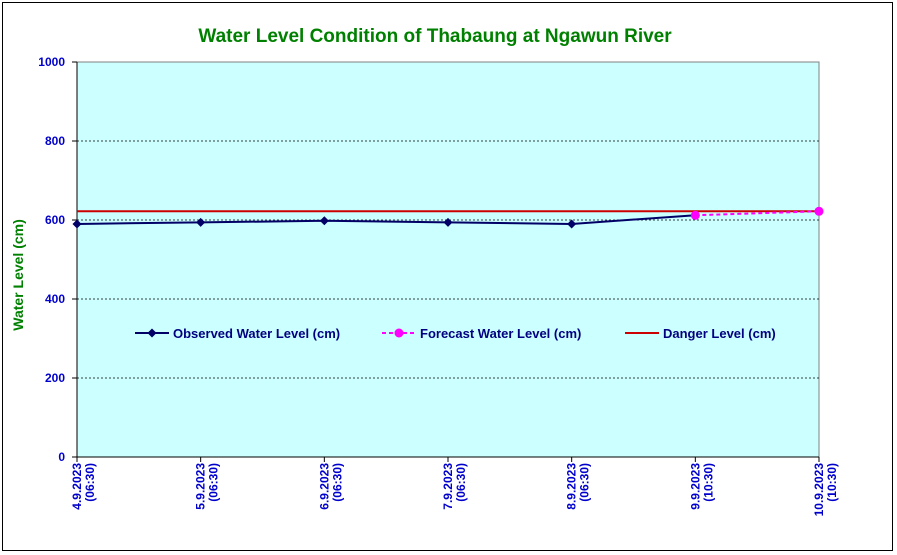  I want to click on x-tick-label: 6.9.2023(06:30), so click(330, 486).